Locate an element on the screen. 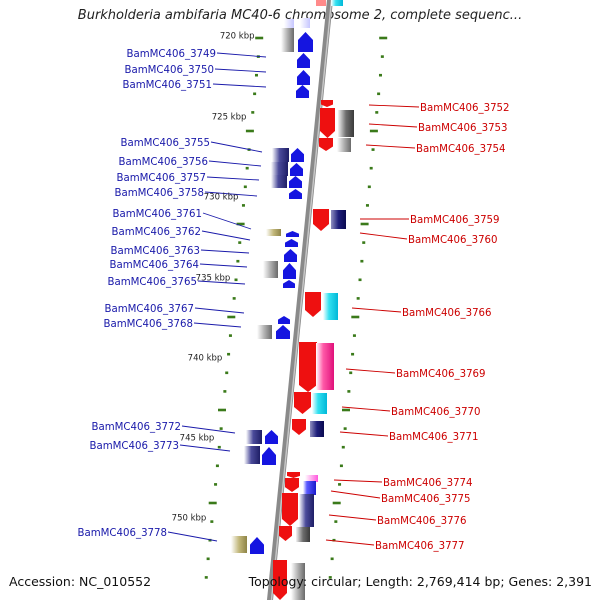 The width and height of the screenshot is (600, 600). gene-label-left: BamMC406_3762 is located at coordinates (156, 232).